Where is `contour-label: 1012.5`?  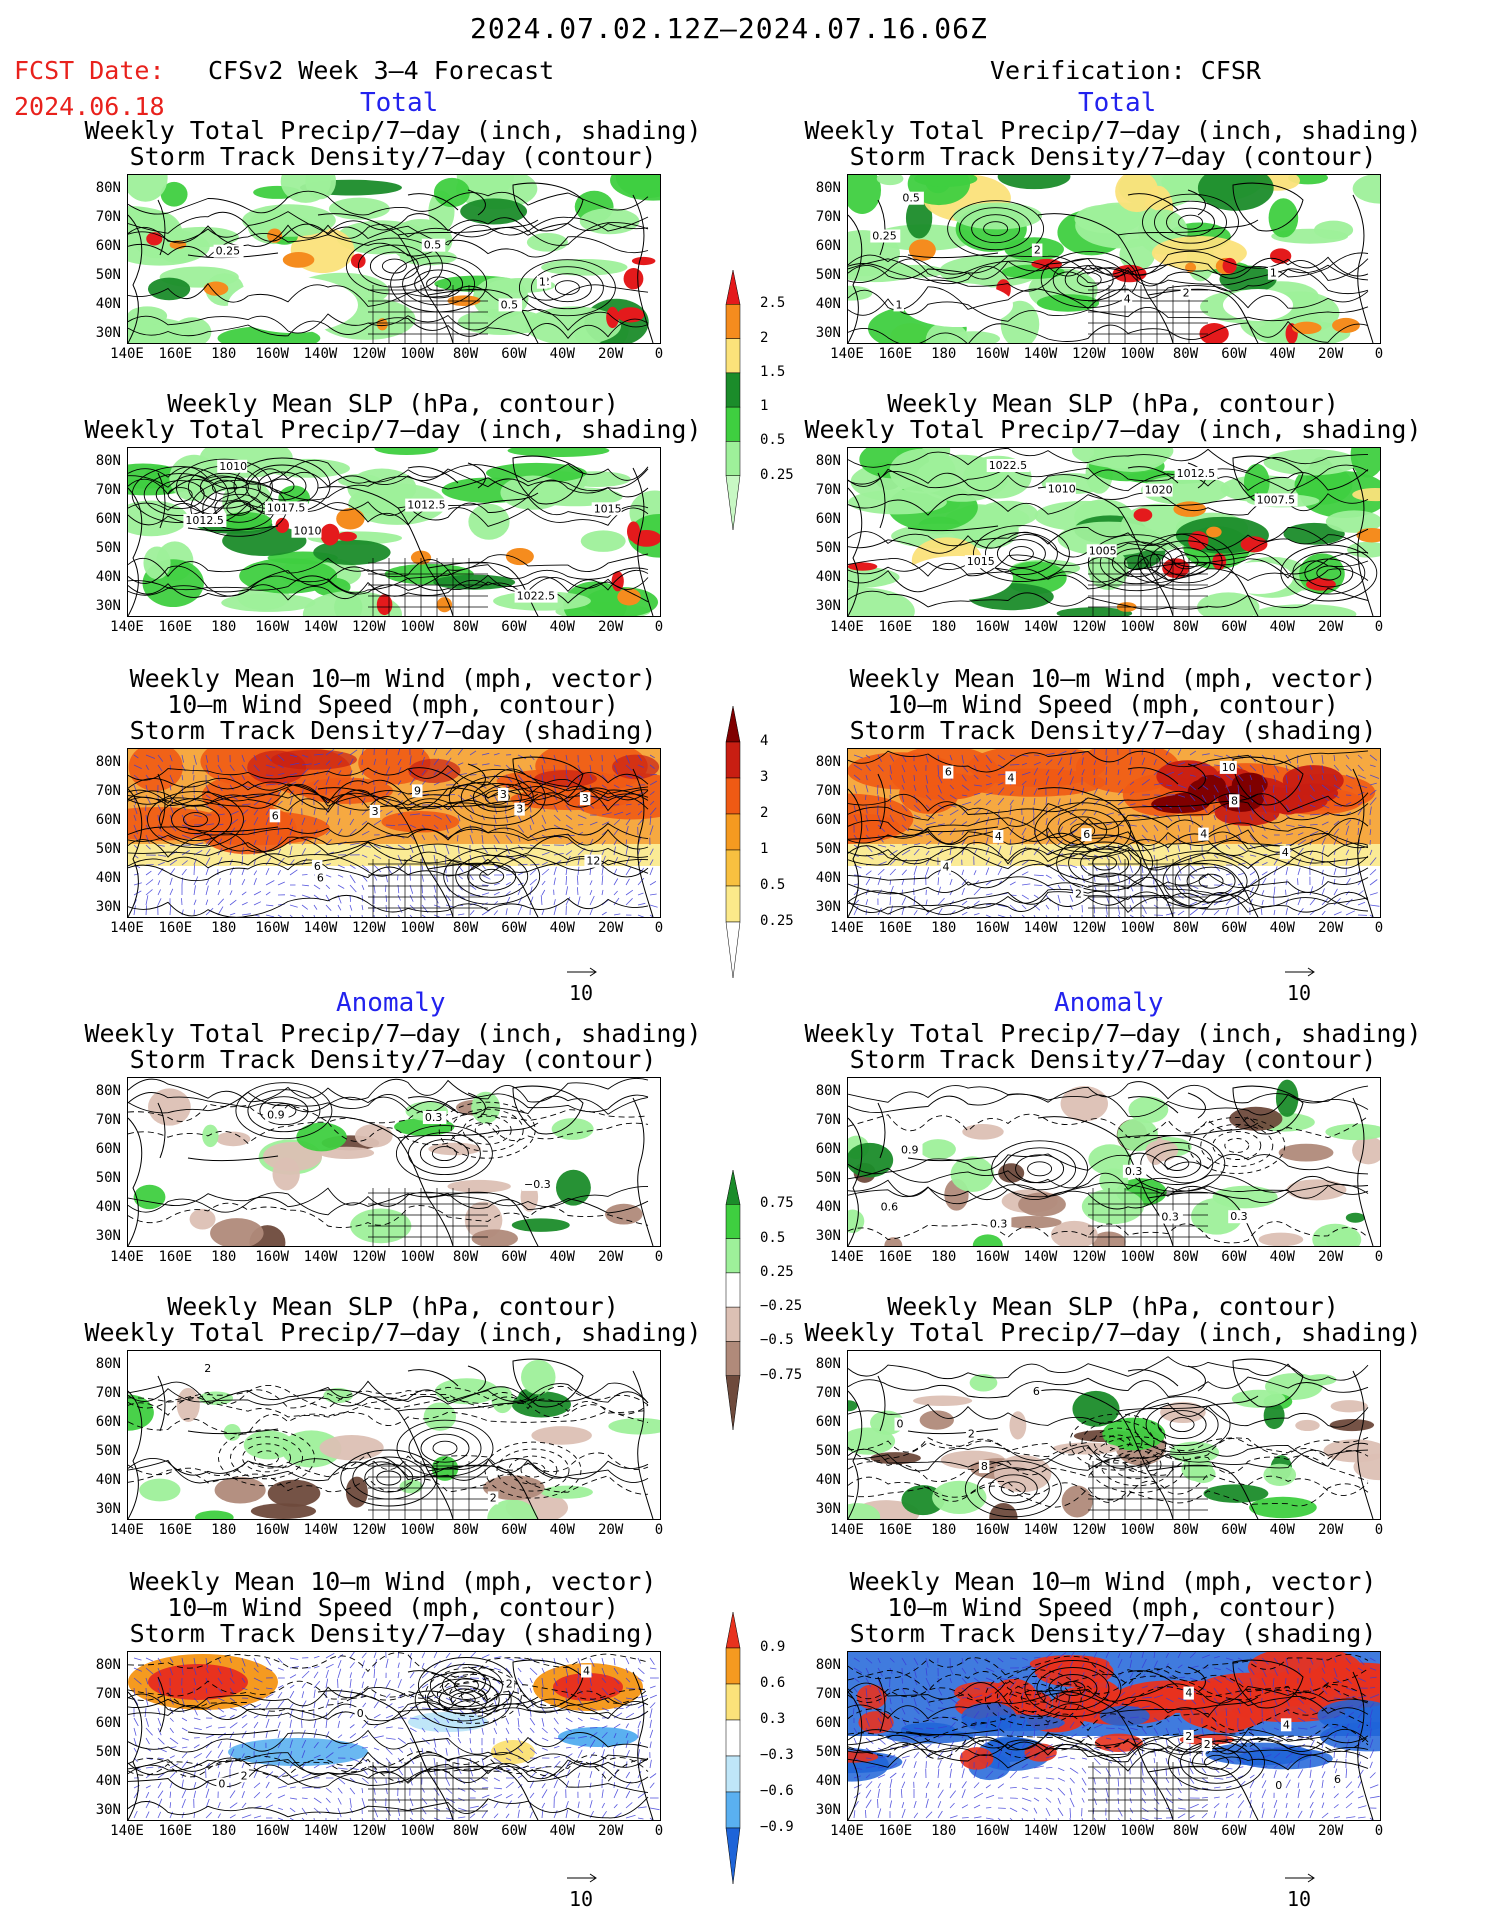 contour-label: 1012.5 is located at coordinates (1196, 473).